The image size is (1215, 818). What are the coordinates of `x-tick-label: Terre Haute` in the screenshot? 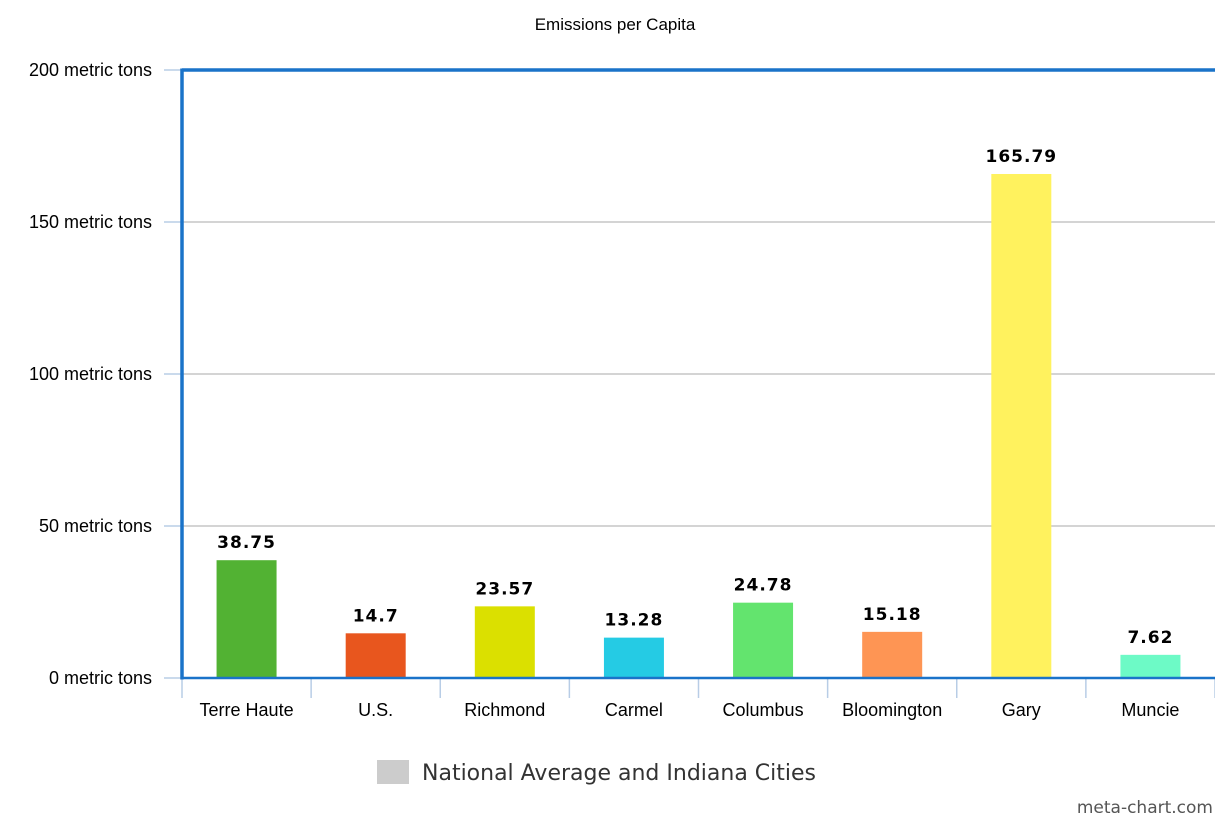 It's located at (247, 710).